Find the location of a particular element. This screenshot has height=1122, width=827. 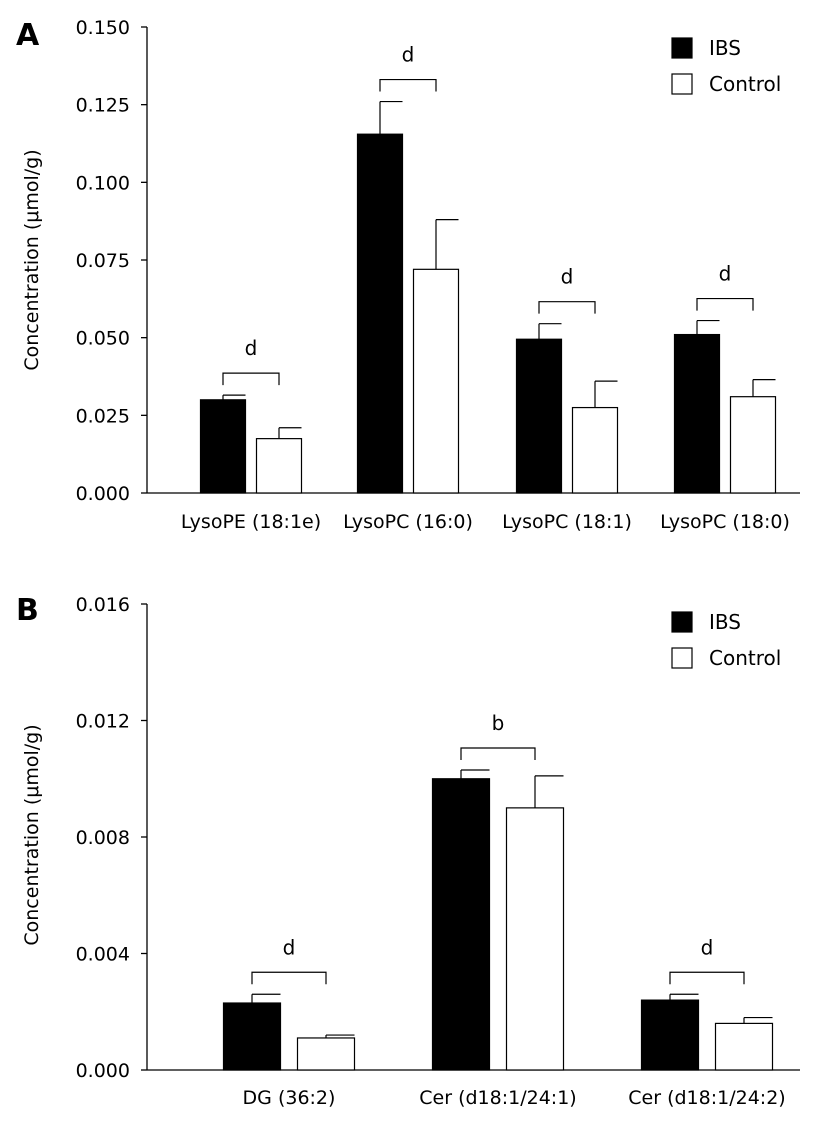

x-category-label: Cer (d18:1/24:1) is located at coordinates (497, 1098).